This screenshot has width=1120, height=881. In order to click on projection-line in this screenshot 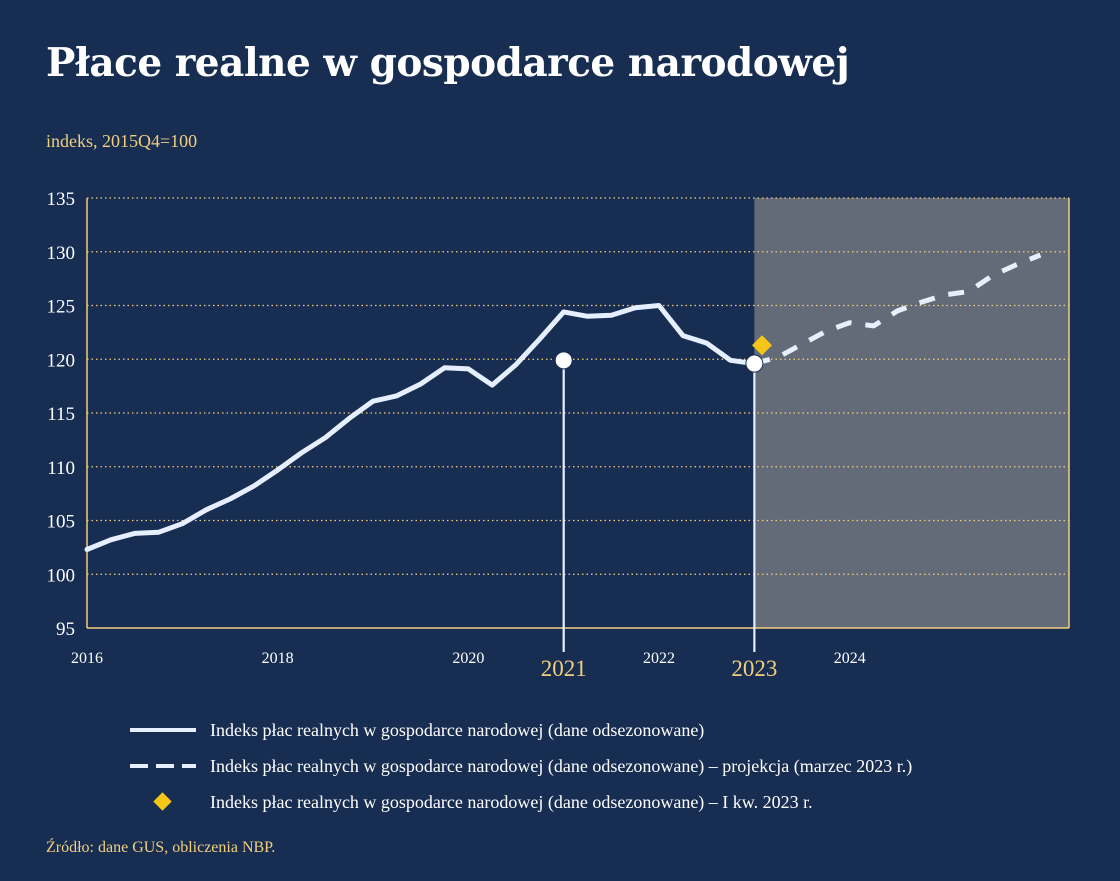, I will do `click(897, 309)`.